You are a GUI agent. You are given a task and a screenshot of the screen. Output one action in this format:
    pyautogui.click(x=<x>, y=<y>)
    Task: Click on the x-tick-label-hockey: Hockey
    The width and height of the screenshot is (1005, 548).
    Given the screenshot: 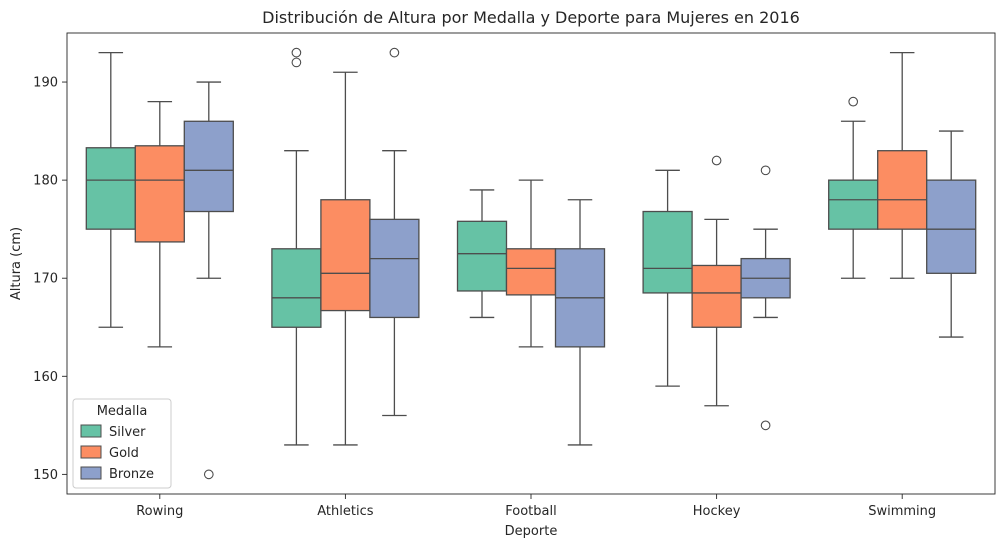 What is the action you would take?
    pyautogui.click(x=717, y=511)
    